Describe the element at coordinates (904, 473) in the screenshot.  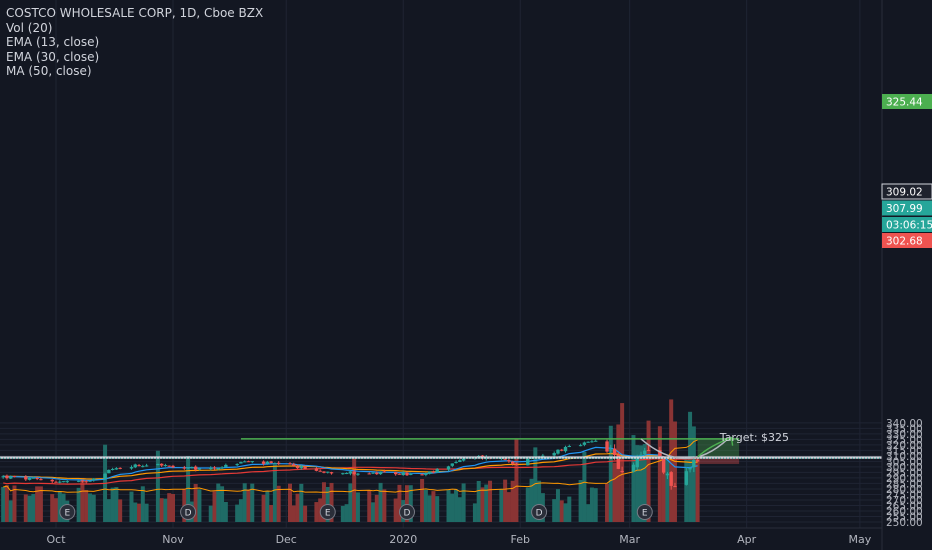
I see `price-tick-label: 295.00` at that location.